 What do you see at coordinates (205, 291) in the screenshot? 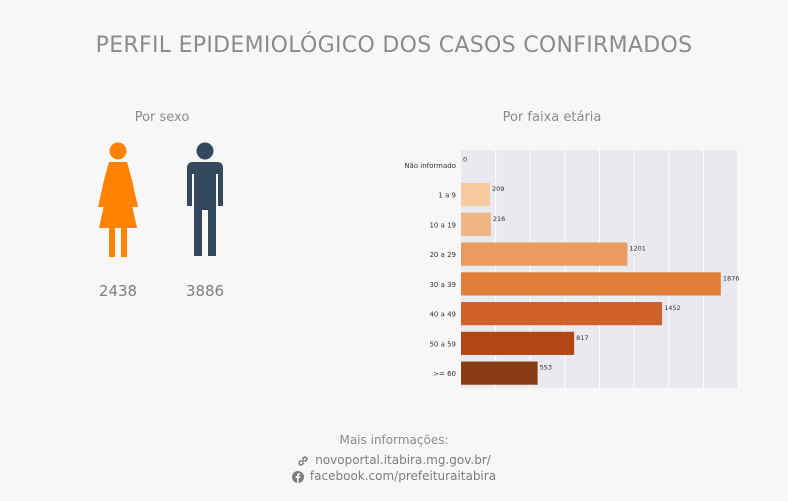
I see `male-count: 3886` at bounding box center [205, 291].